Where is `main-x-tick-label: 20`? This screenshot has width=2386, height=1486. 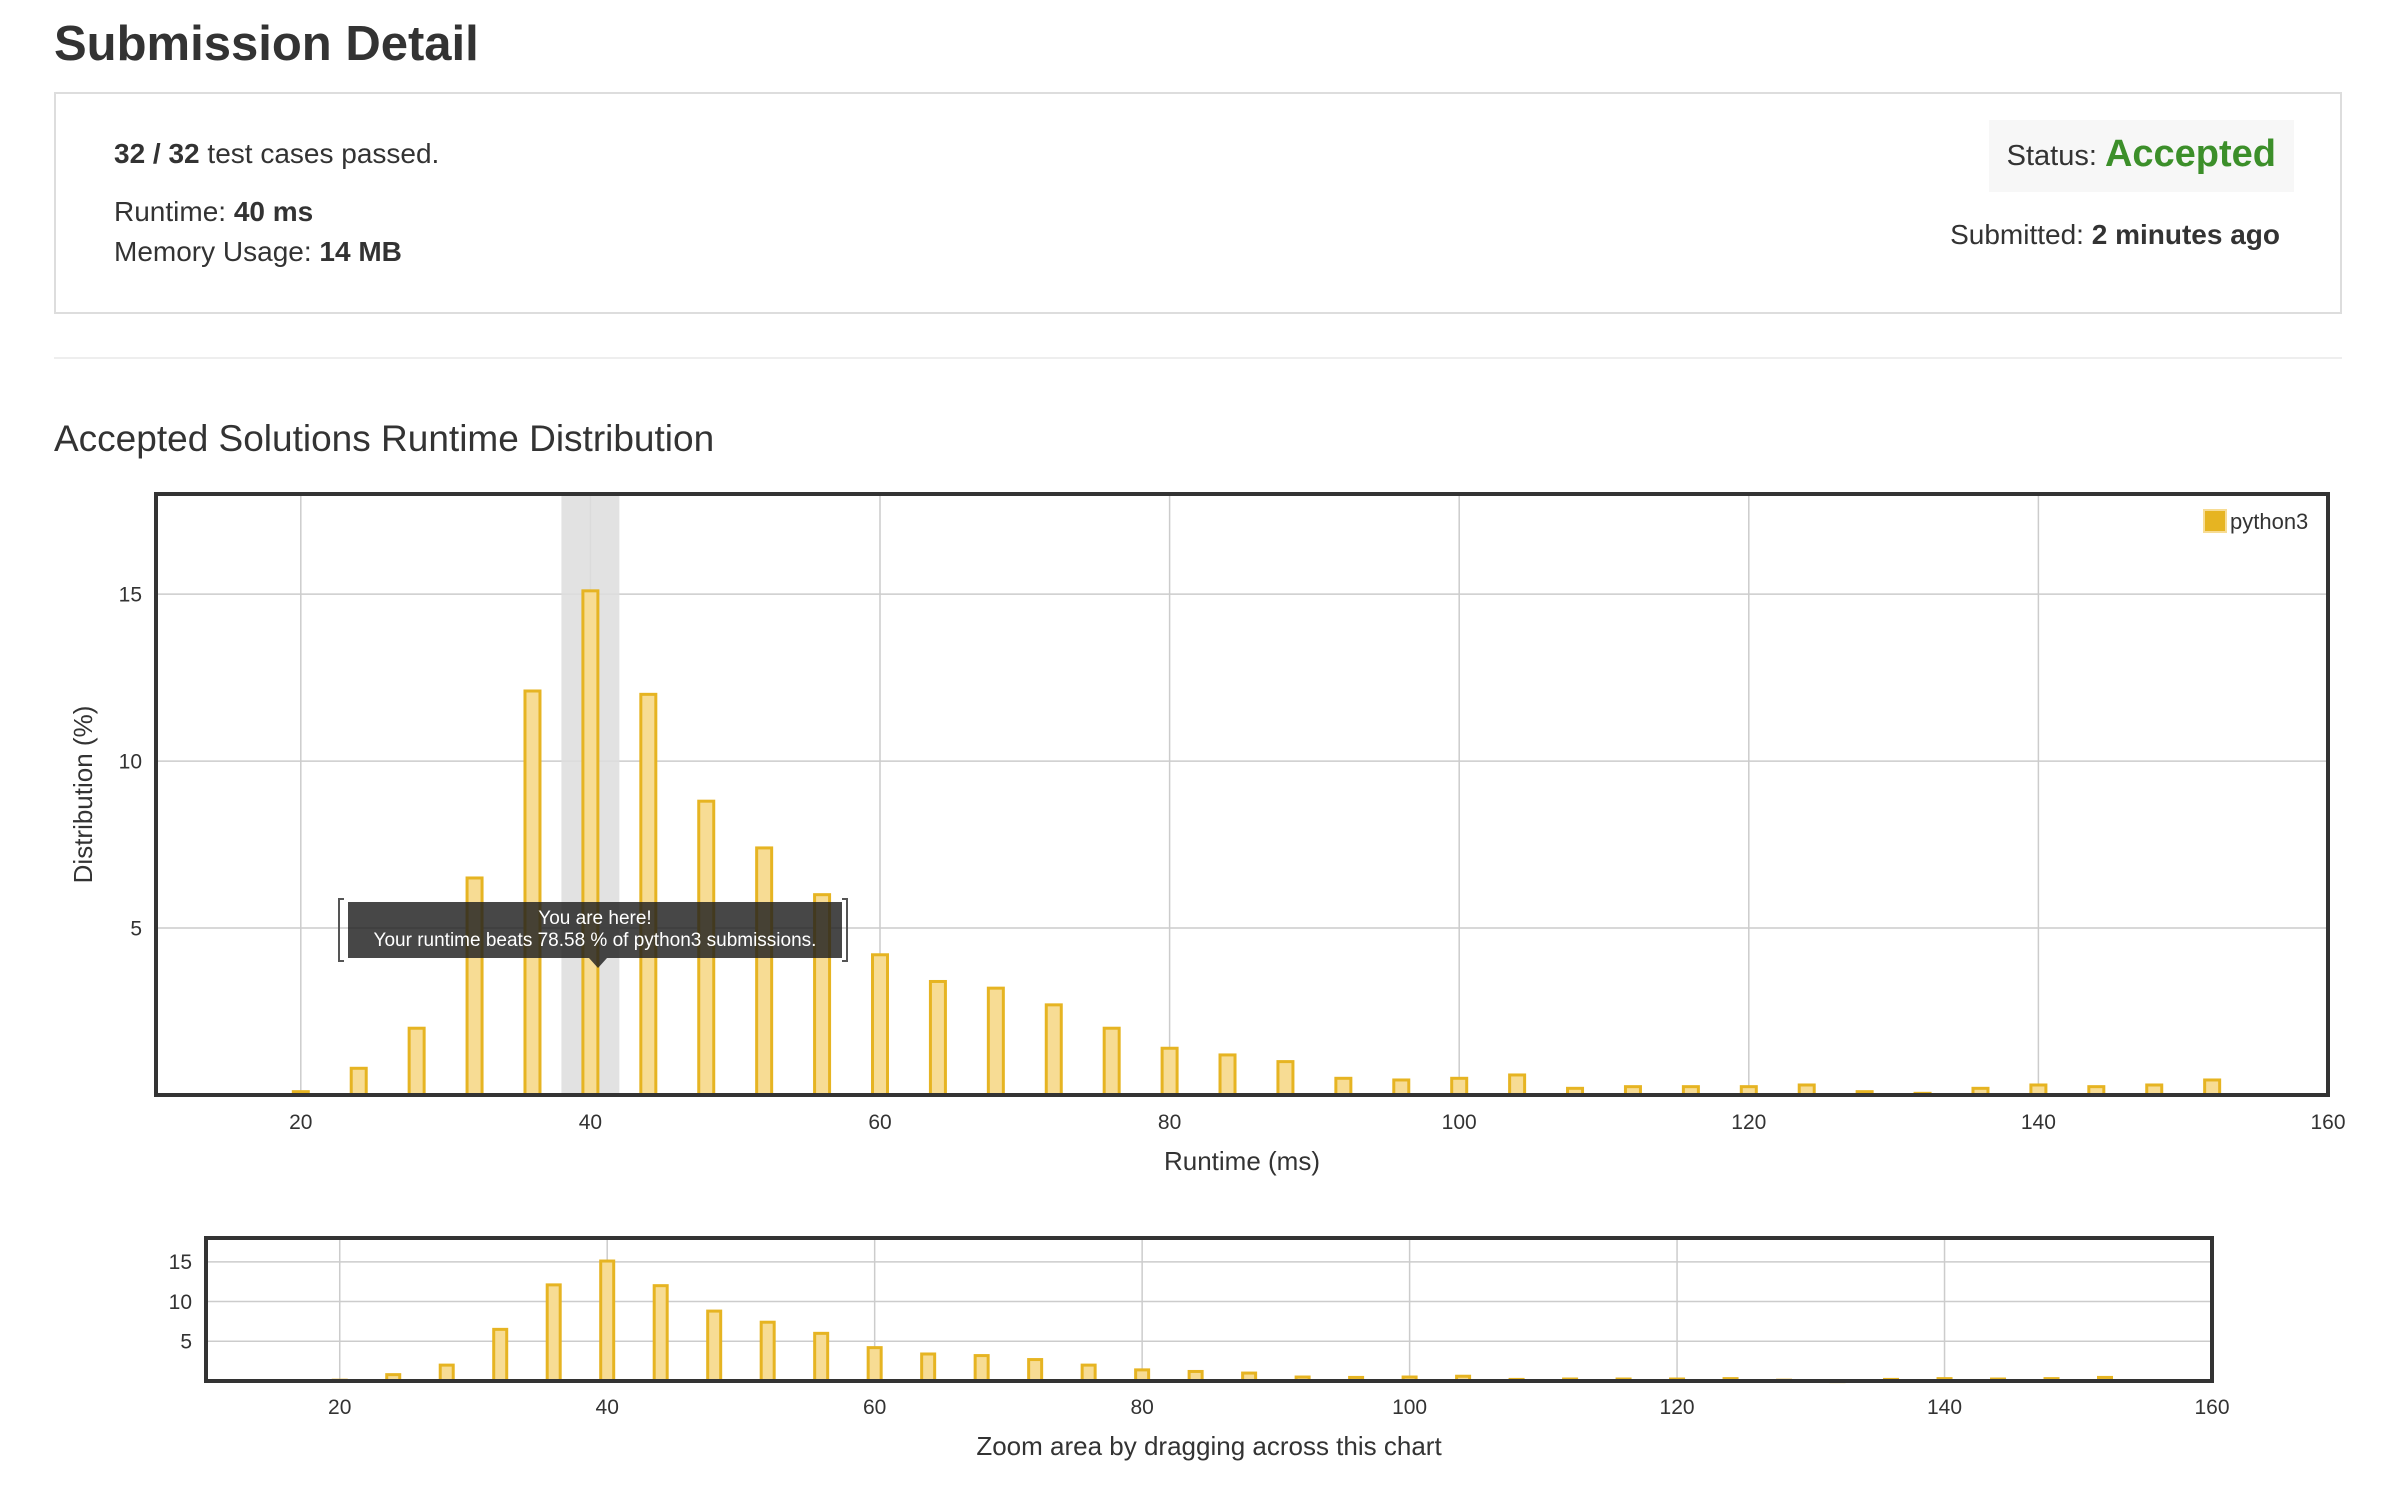
main-x-tick-label: 20 is located at coordinates (300, 1122).